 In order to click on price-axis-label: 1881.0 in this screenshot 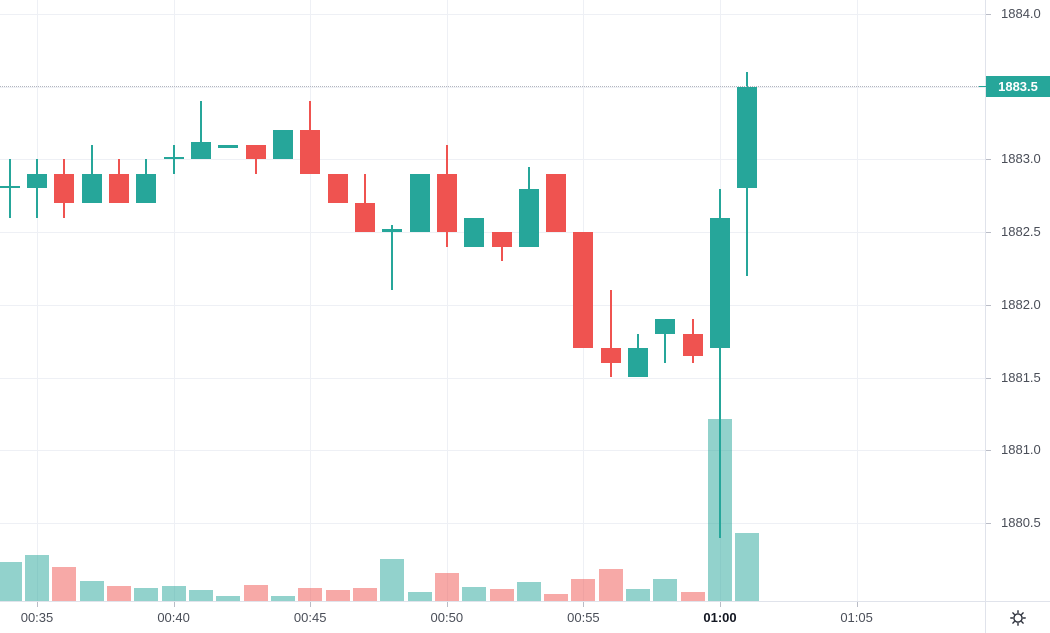, I will do `click(1021, 450)`.